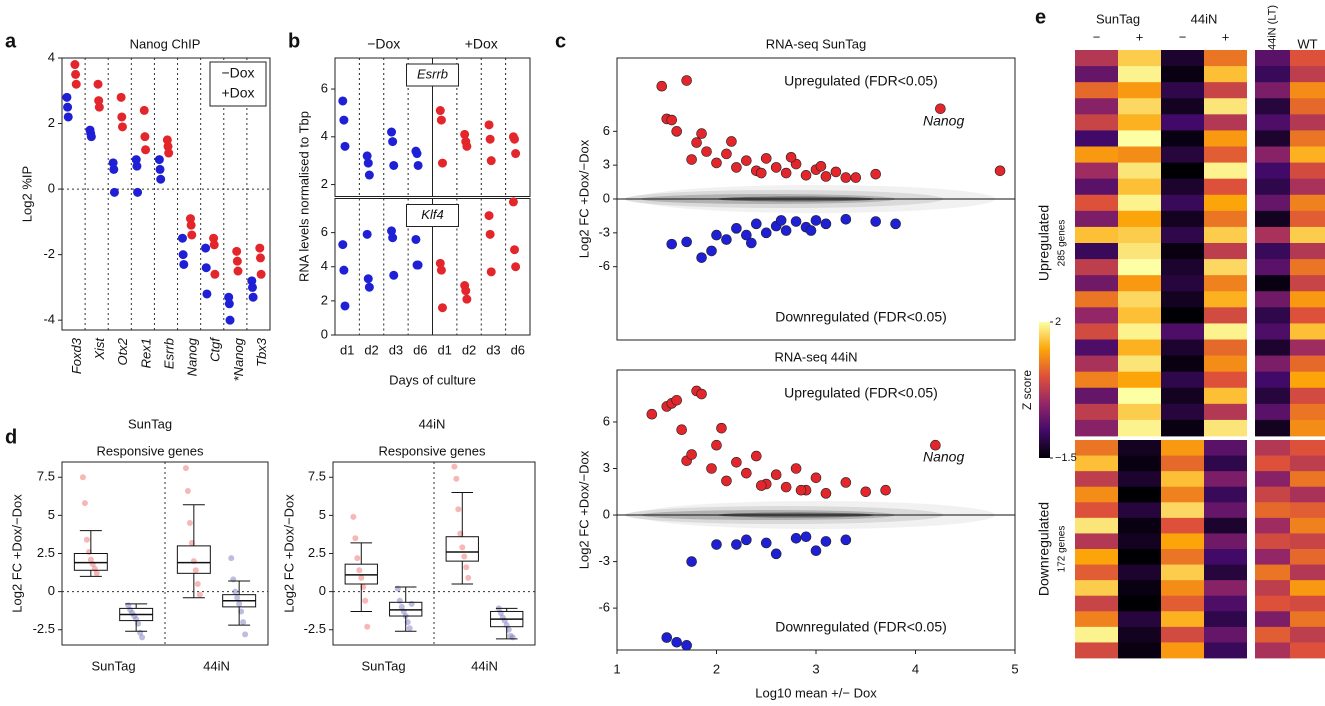 The width and height of the screenshot is (1325, 706). Describe the element at coordinates (99, 349) in the screenshot. I see `x-tick-label: Xist` at that location.